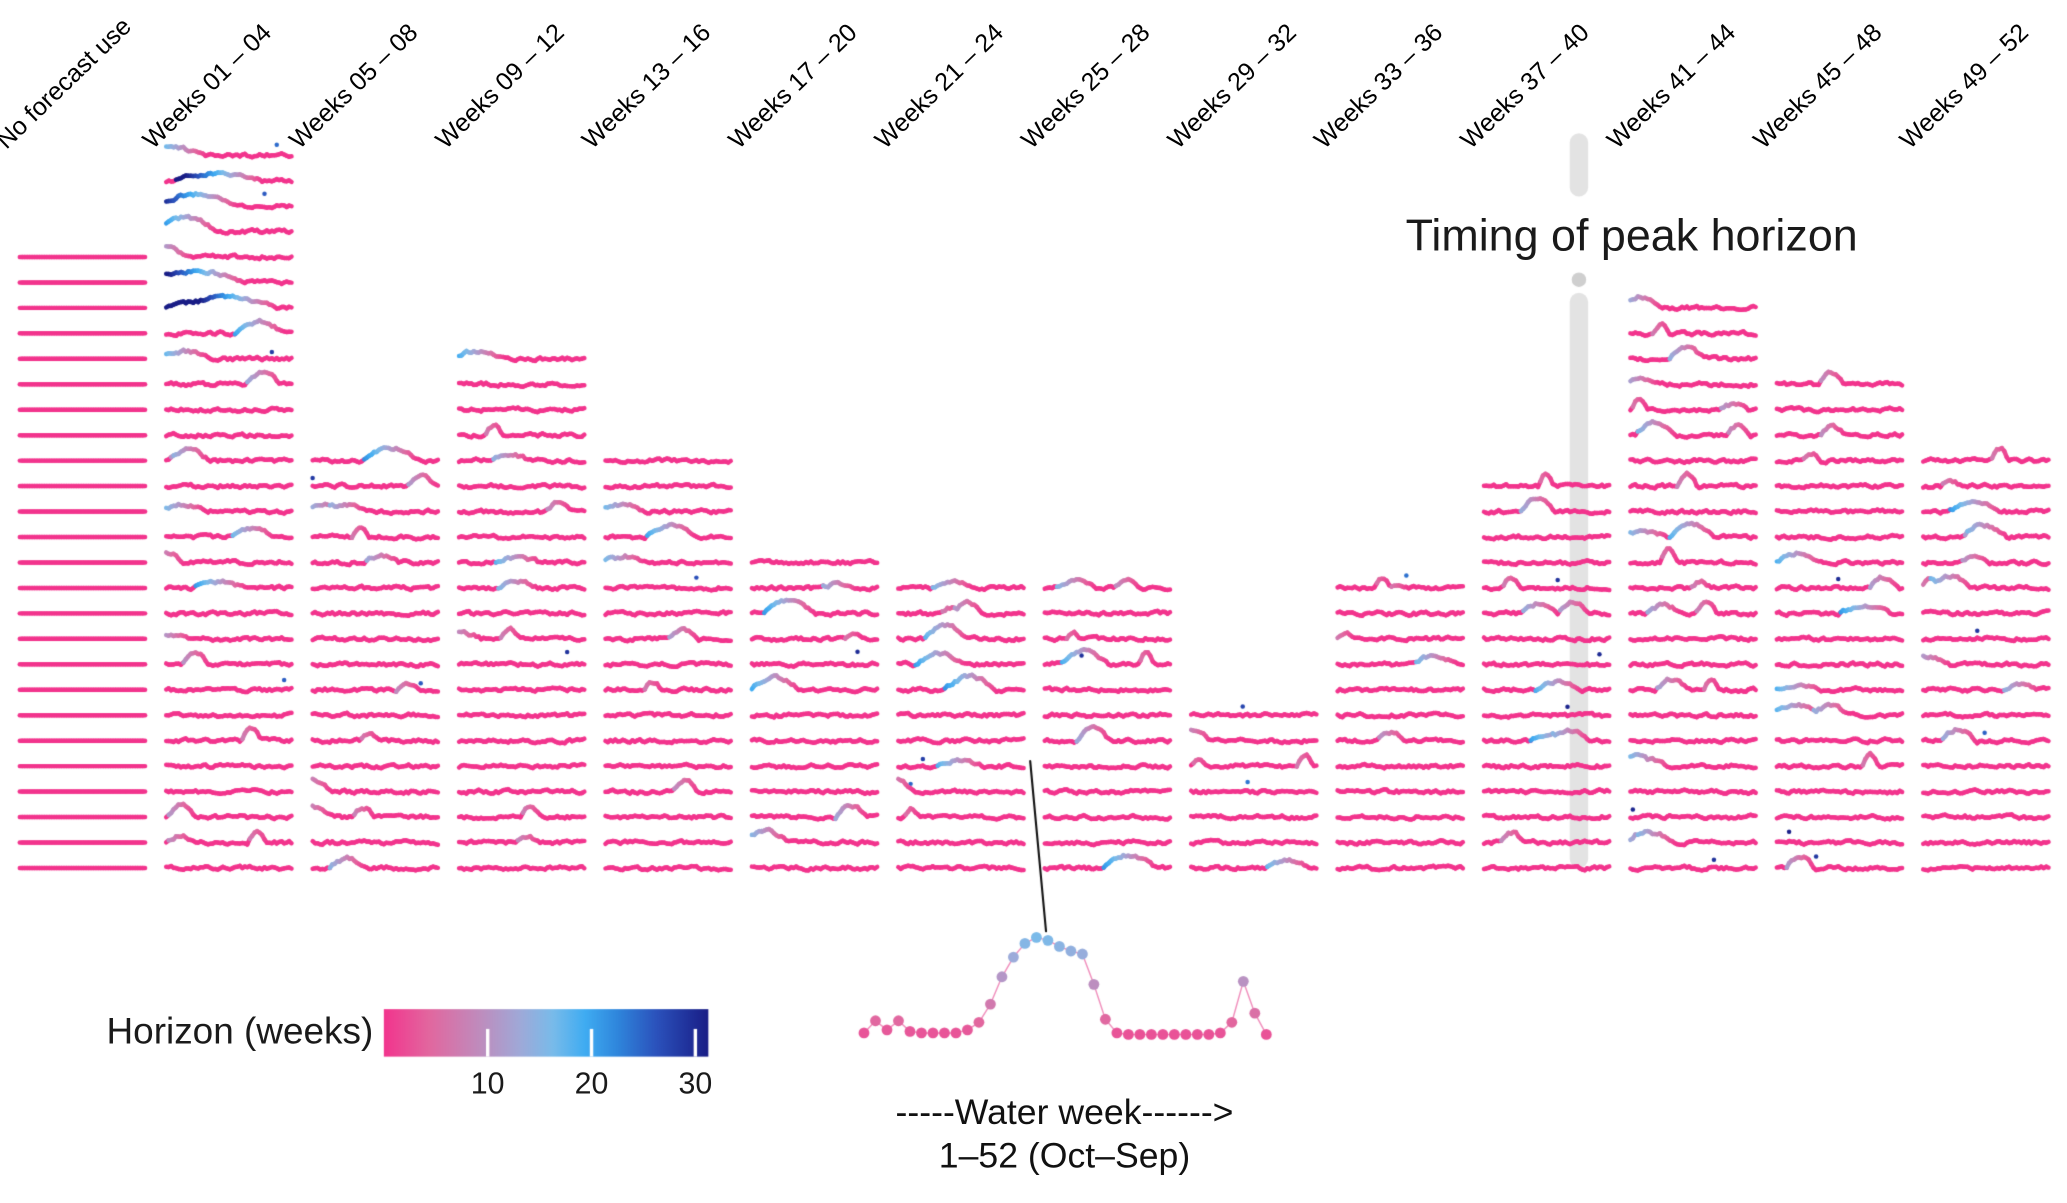 This screenshot has width=2067, height=1203. What do you see at coordinates (487, 1083) in the screenshot?
I see `colorbar-tick-label: 10` at bounding box center [487, 1083].